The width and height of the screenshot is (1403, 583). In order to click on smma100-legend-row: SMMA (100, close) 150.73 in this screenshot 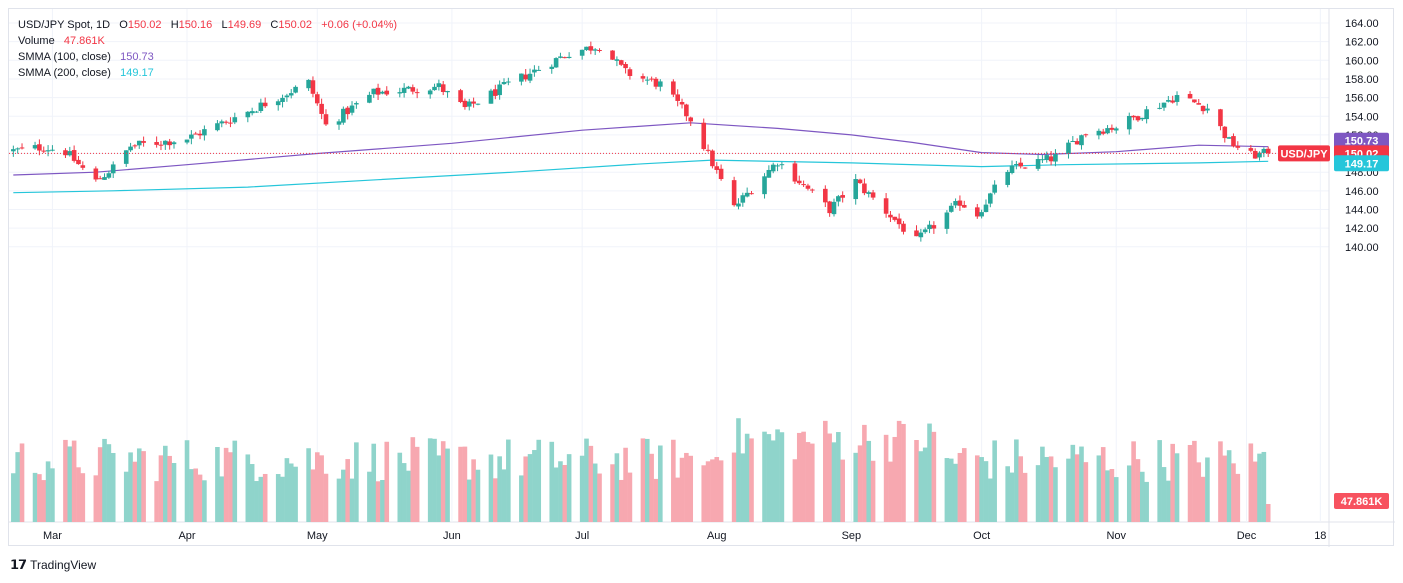, I will do `click(207, 57)`.